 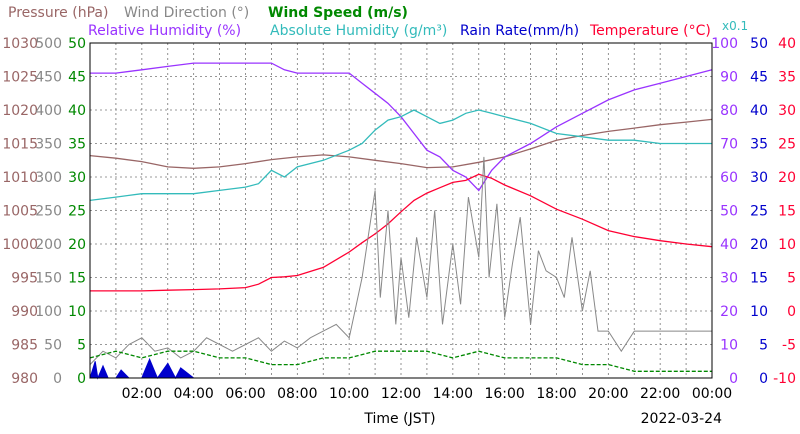 I want to click on temperature-tick-label: 40, so click(x=787, y=44).